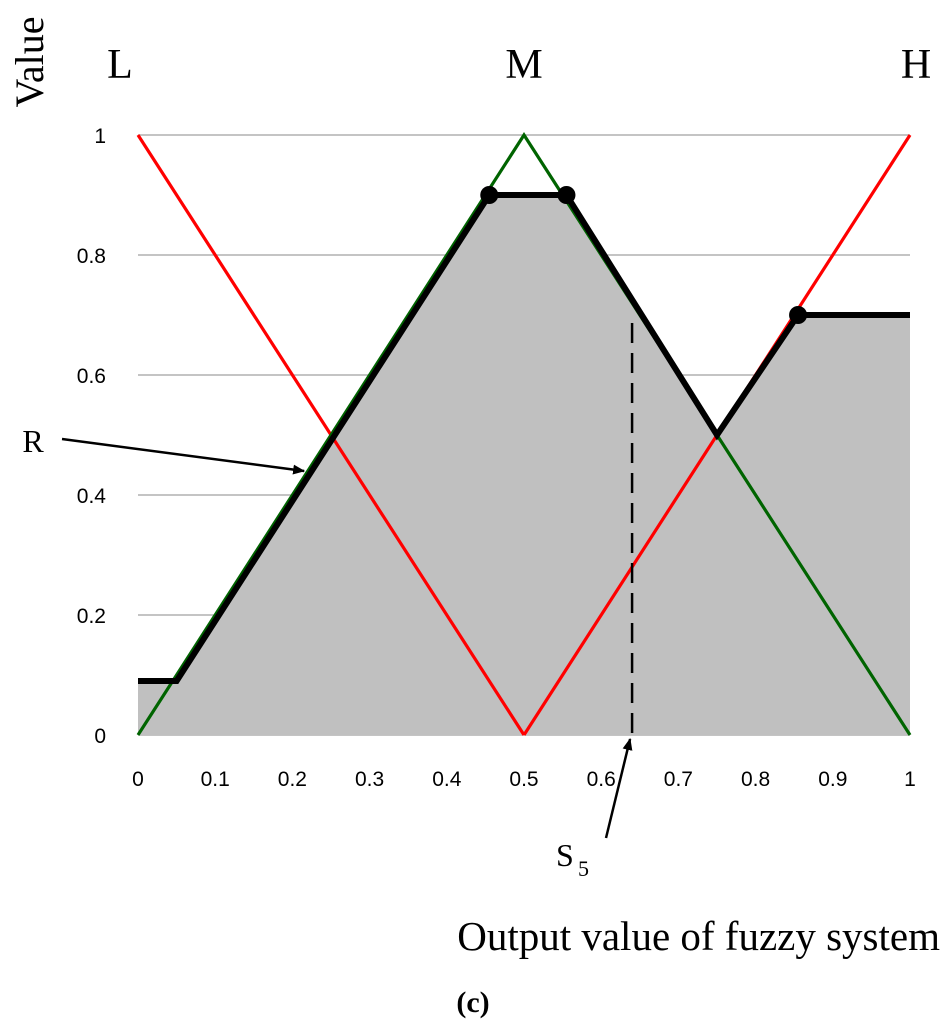 The height and width of the screenshot is (1024, 946). What do you see at coordinates (618, 788) in the screenshot?
I see `annotation-s5-arrow` at bounding box center [618, 788].